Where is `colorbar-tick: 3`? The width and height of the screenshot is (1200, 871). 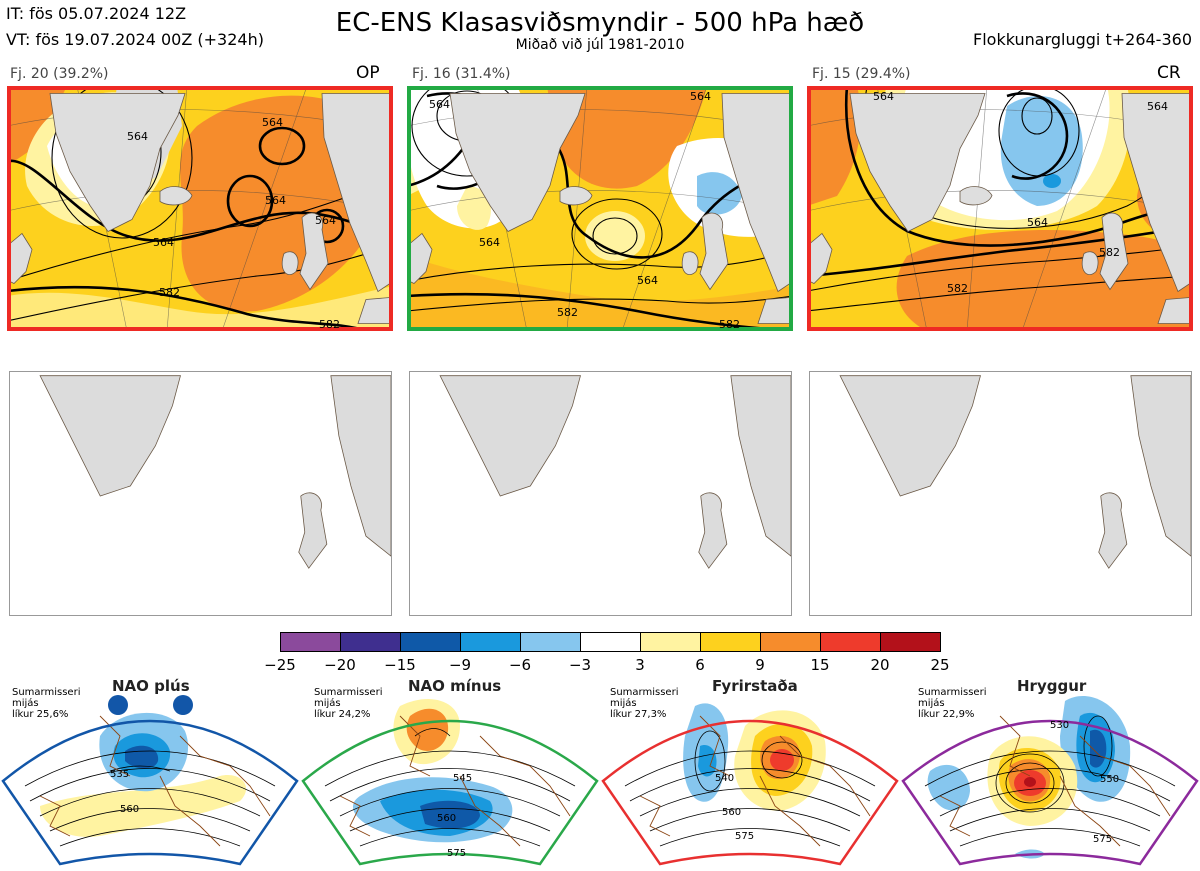
colorbar-tick: 3 is located at coordinates (640, 665).